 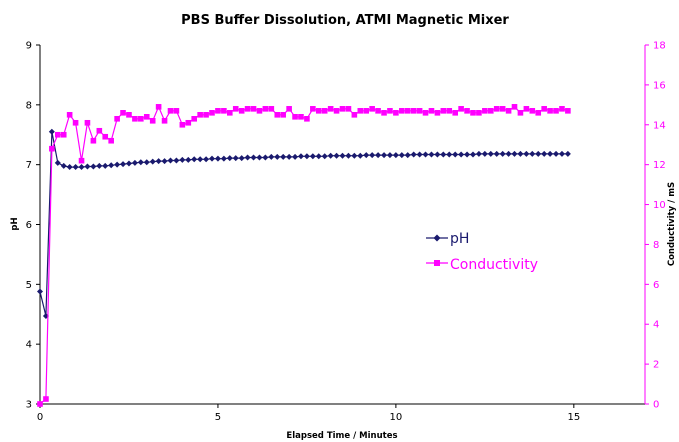 What do you see at coordinates (29, 405) in the screenshot?
I see `y-tick-label: 3` at bounding box center [29, 405].